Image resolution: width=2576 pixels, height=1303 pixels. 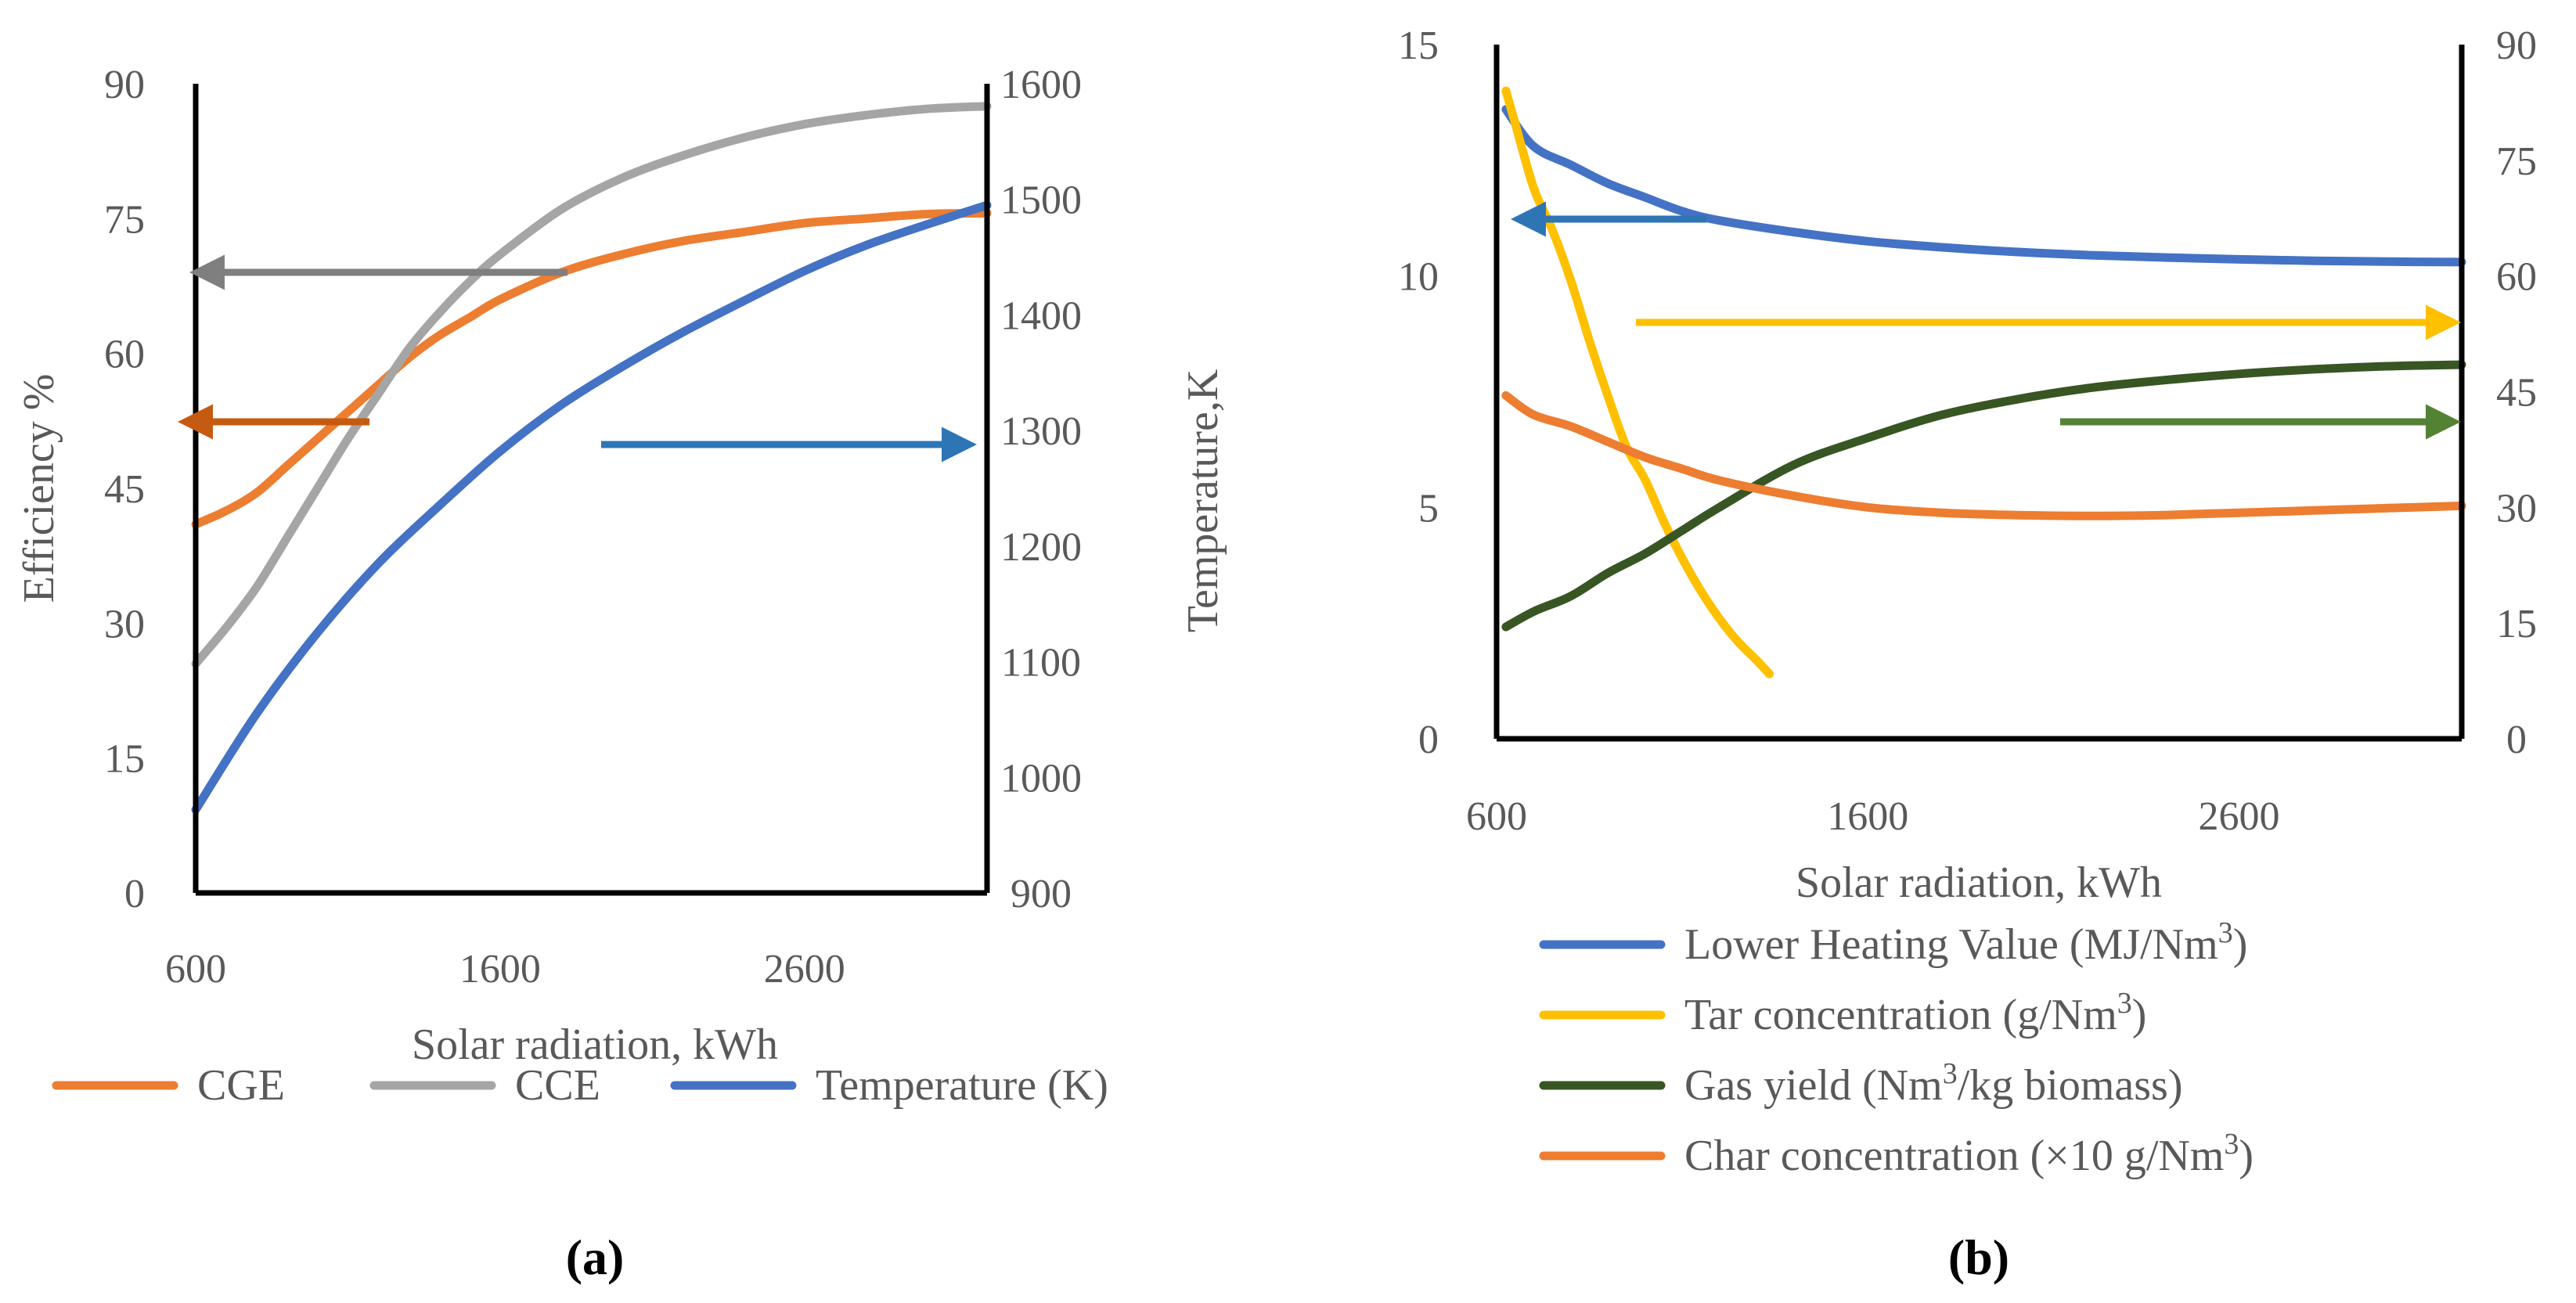 I want to click on panel-a-series-temperature-k, so click(x=591, y=508).